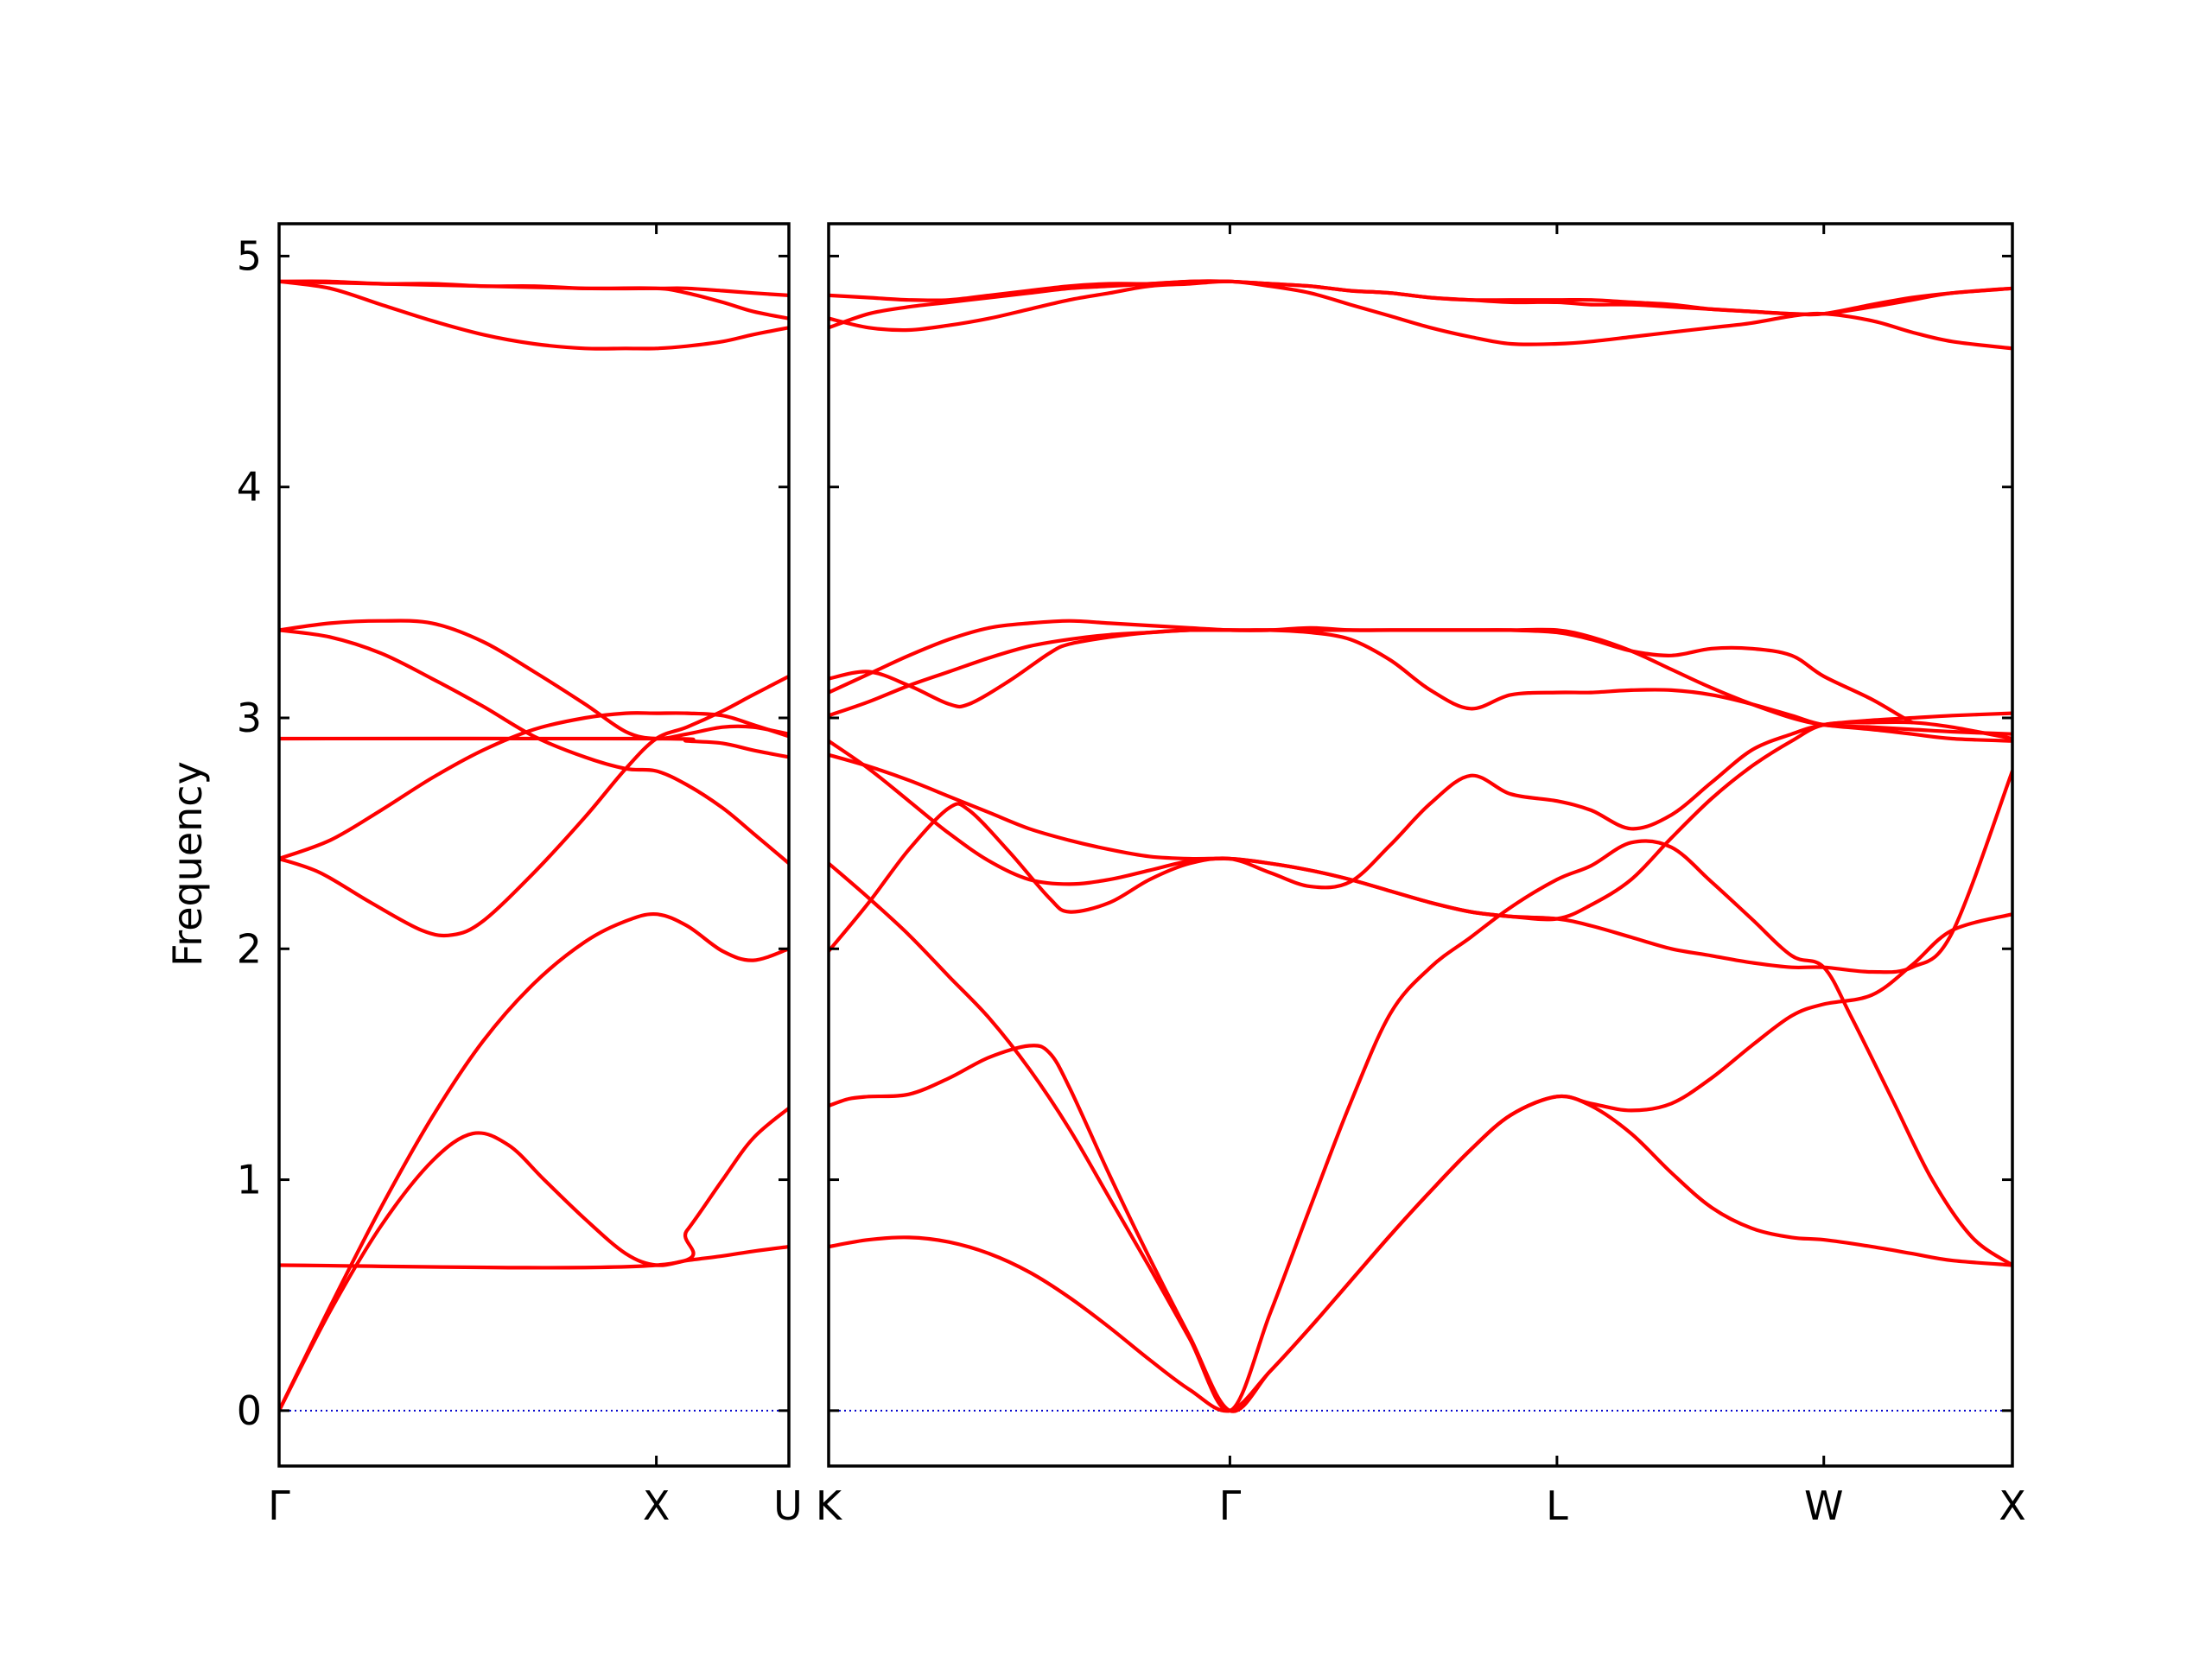  What do you see at coordinates (788, 1506) in the screenshot?
I see `x-tick-label: U` at bounding box center [788, 1506].